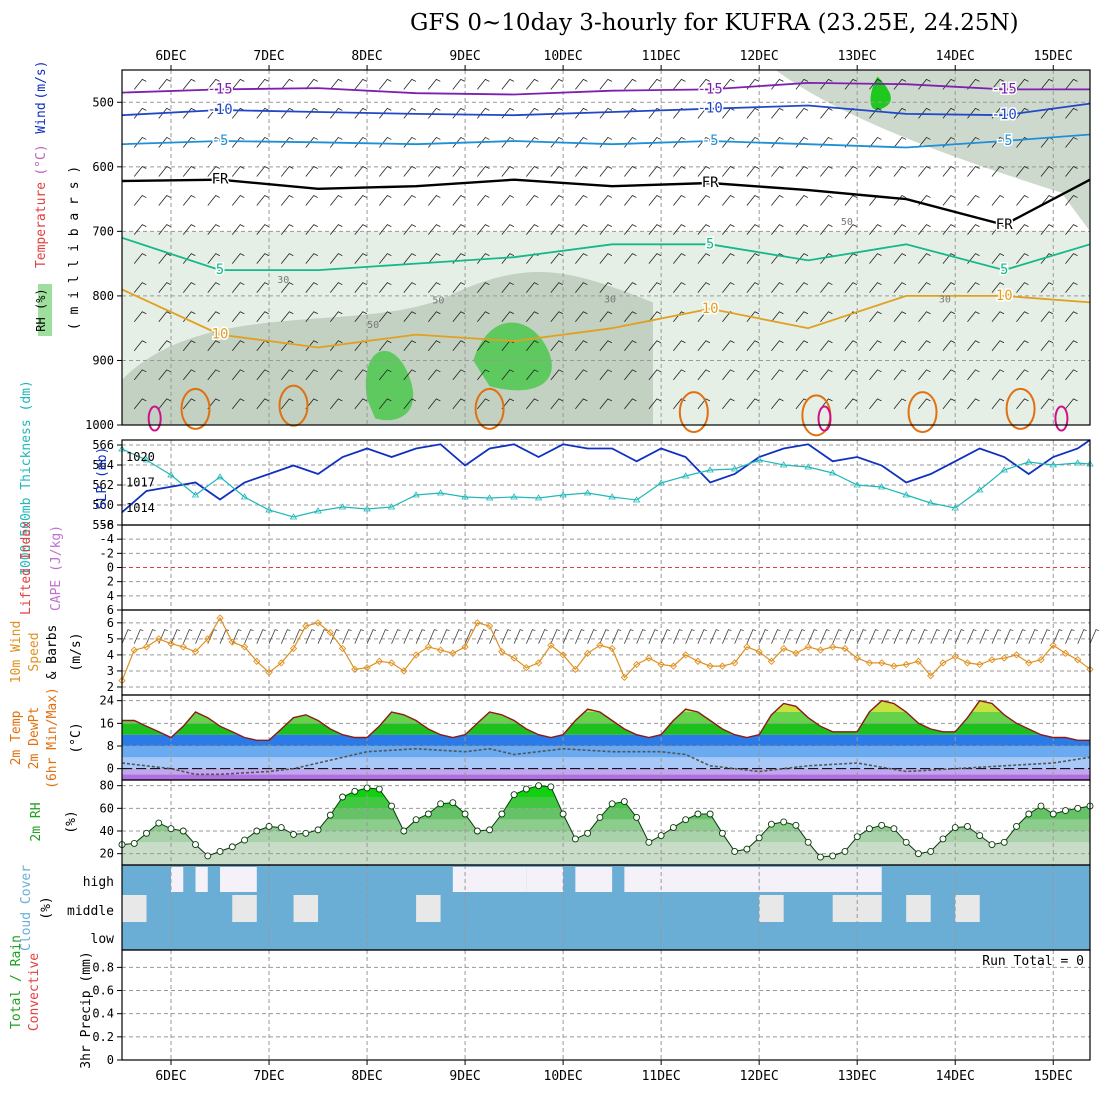 The image size is (1100, 1100). Describe the element at coordinates (110, 623) in the screenshot. I see `wind-ytick-label: 6` at that location.